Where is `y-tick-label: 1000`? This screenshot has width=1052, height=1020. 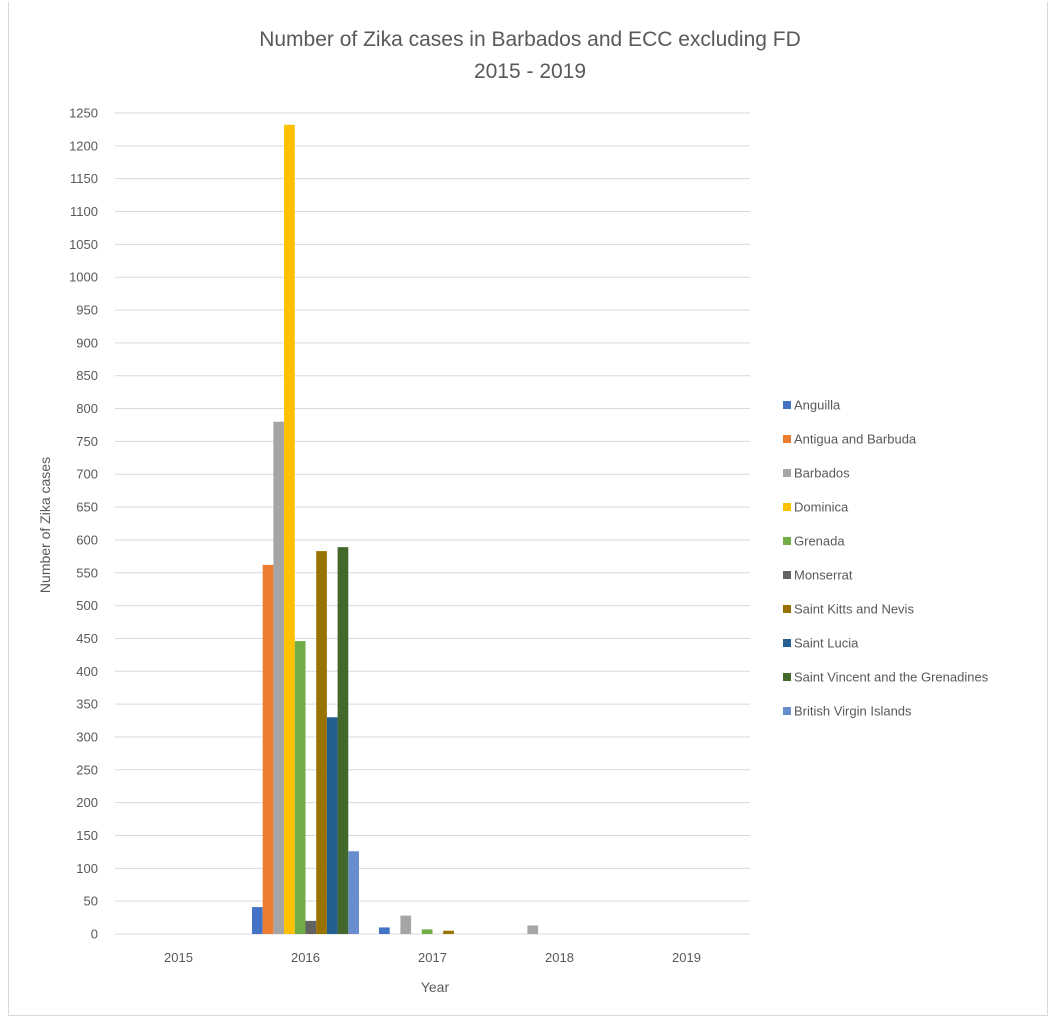
y-tick-label: 1000 is located at coordinates (83, 277).